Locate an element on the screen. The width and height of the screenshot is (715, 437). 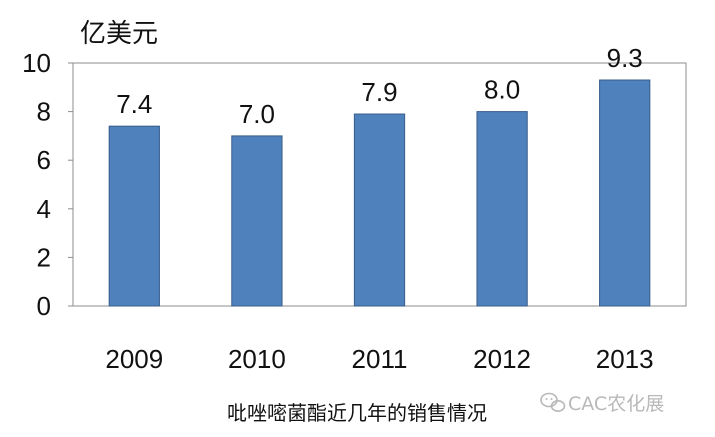
y-axis-unit-label: 亿美元 is located at coordinates (119, 34).